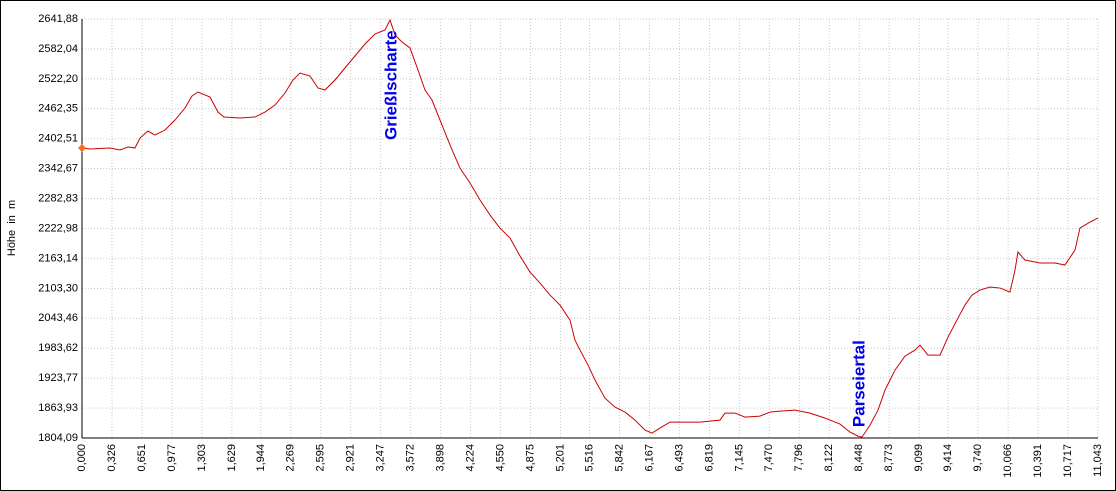 This screenshot has width=1116, height=491. Describe the element at coordinates (1038, 461) in the screenshot. I see `x-tick-label: 10,391` at that location.